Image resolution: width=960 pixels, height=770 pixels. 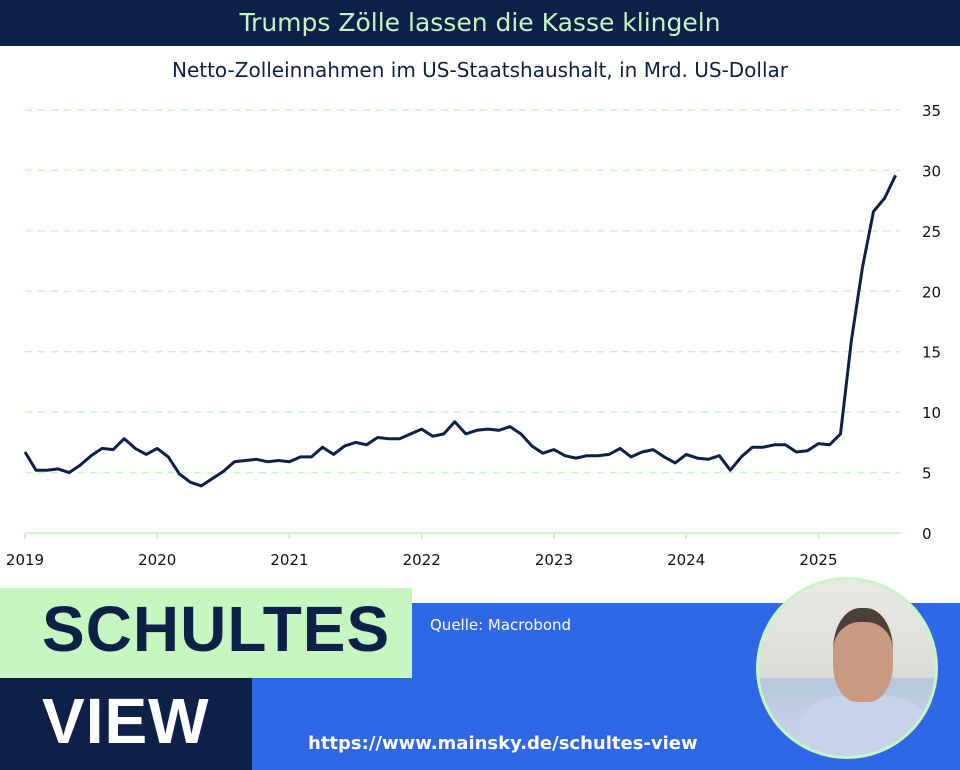 I want to click on y-tick-label: 15, so click(x=931, y=353).